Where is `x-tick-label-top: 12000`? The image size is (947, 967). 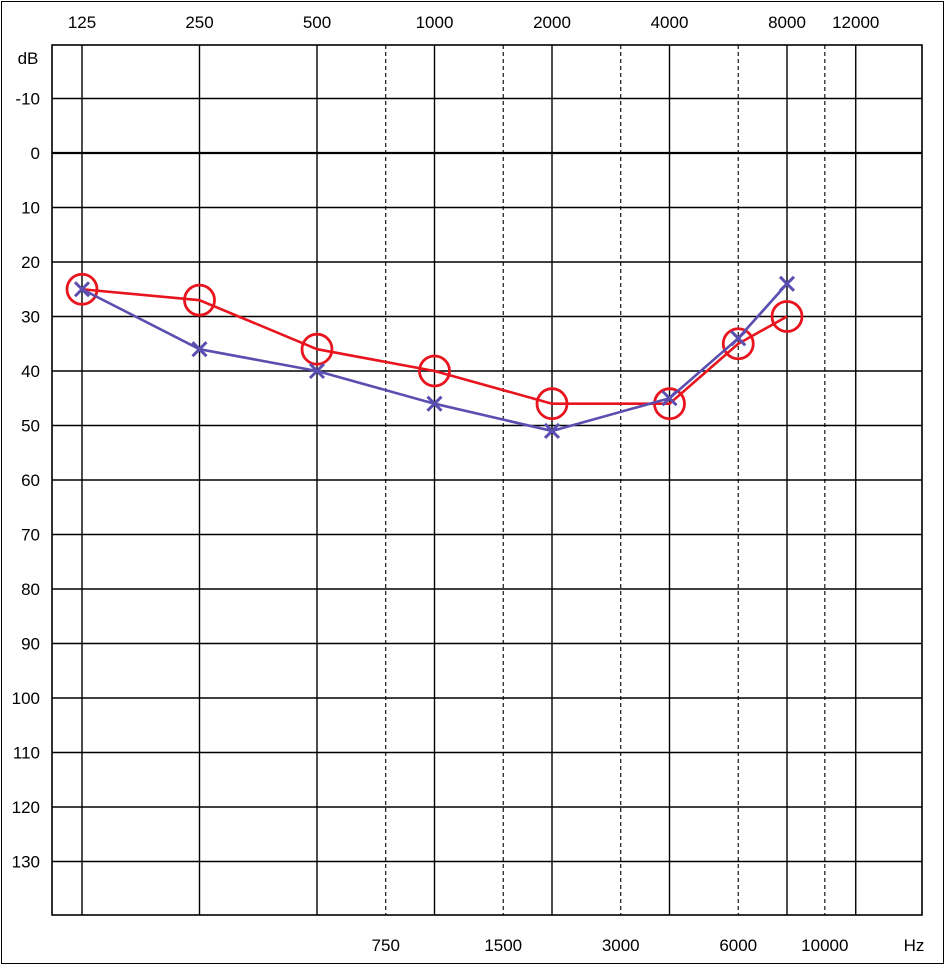
x-tick-label-top: 12000 is located at coordinates (855, 22).